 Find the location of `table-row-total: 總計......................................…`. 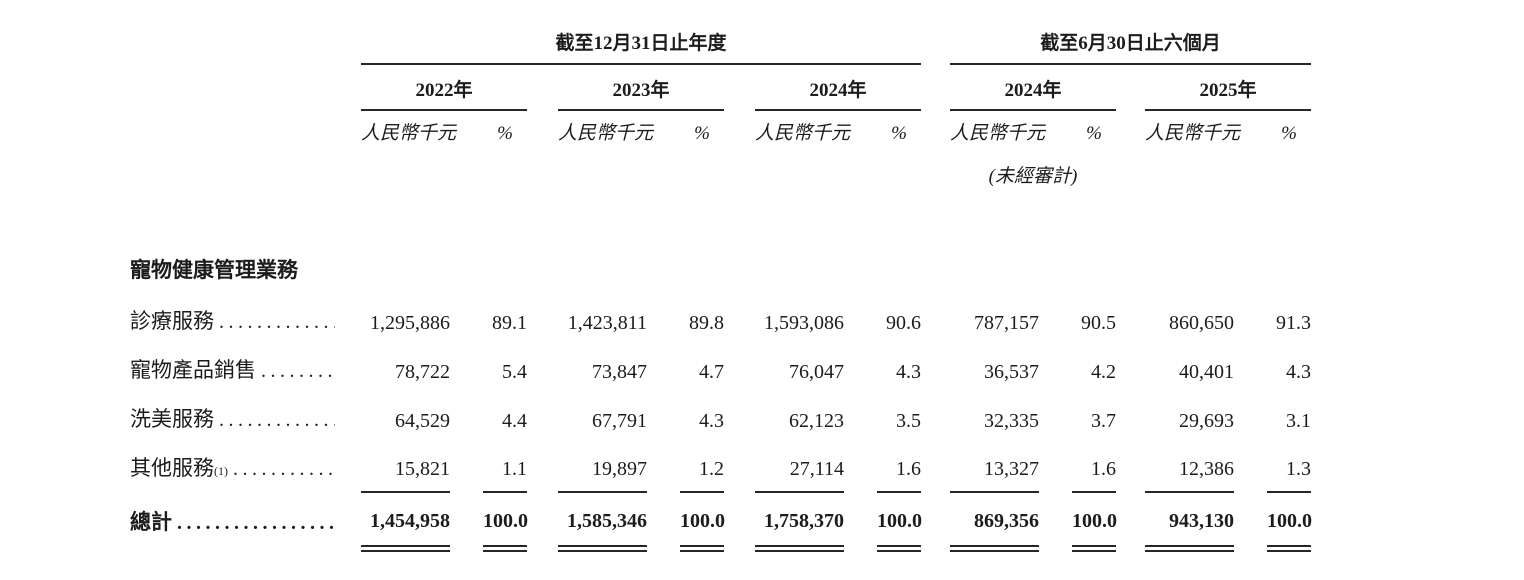

table-row-total: 總計......................................… is located at coordinates (721, 522).